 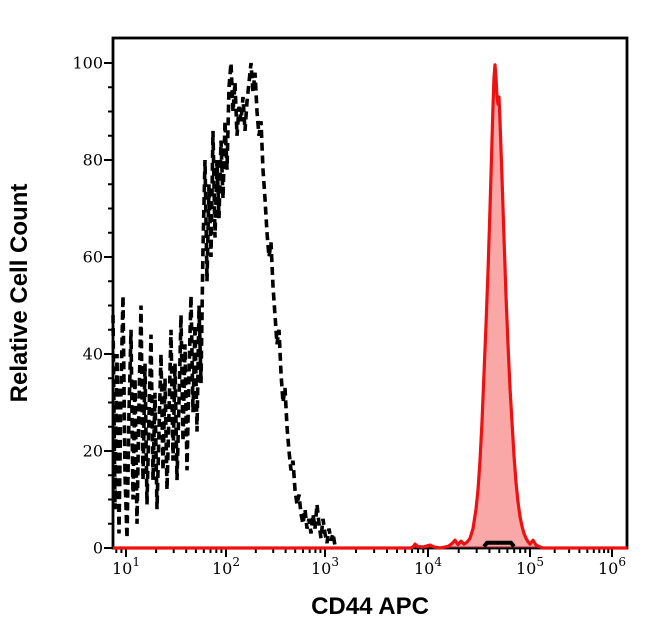 What do you see at coordinates (93, 257) in the screenshot?
I see `y-tick-label: 60` at bounding box center [93, 257].